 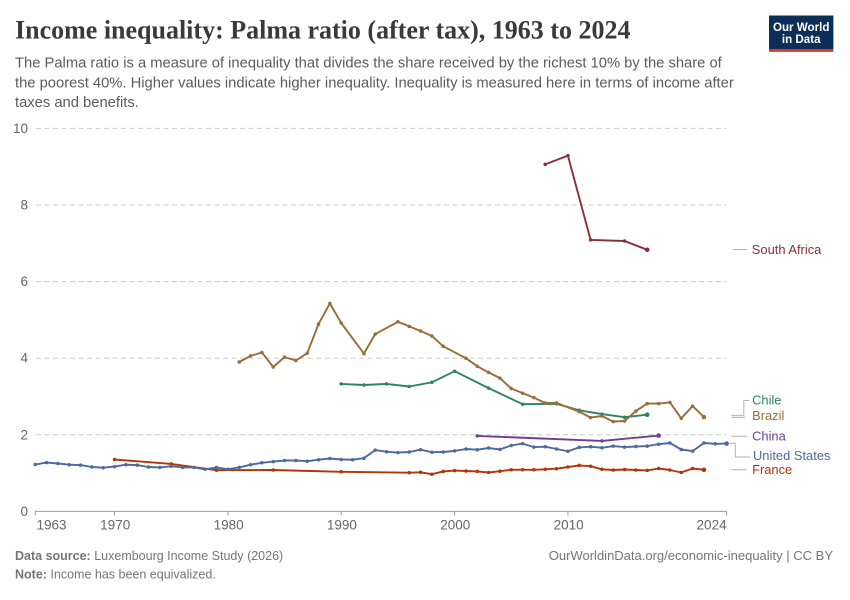 I want to click on svg-text:Note: Income has been equivali: Note: Income has been equivalized., so click(x=115, y=575).